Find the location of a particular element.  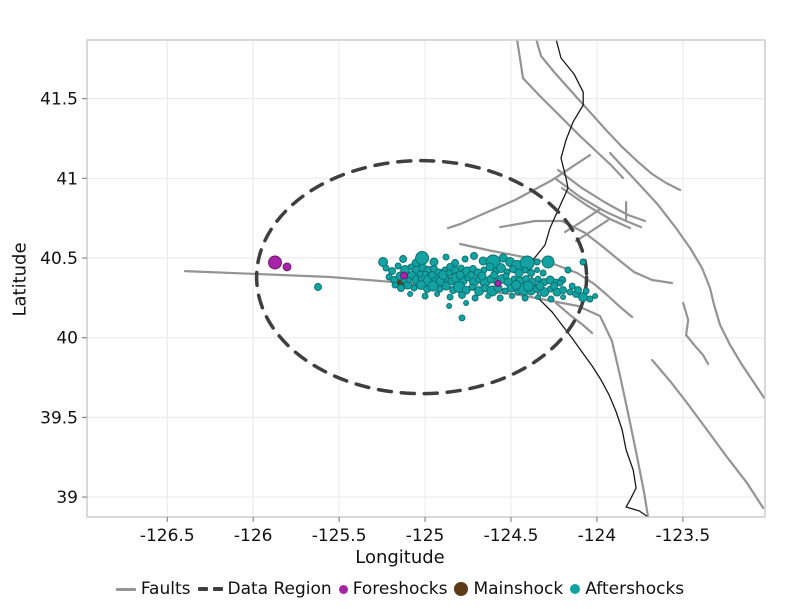

data-region-dash-swatch-icon is located at coordinates (210, 589).